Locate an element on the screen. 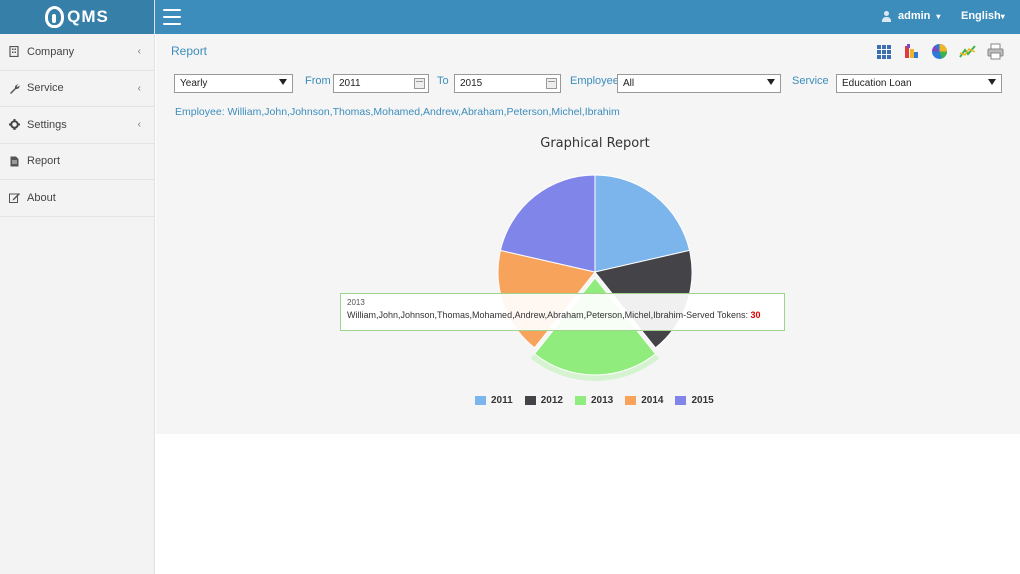  legend-item-2012: 2012 is located at coordinates (543, 400).